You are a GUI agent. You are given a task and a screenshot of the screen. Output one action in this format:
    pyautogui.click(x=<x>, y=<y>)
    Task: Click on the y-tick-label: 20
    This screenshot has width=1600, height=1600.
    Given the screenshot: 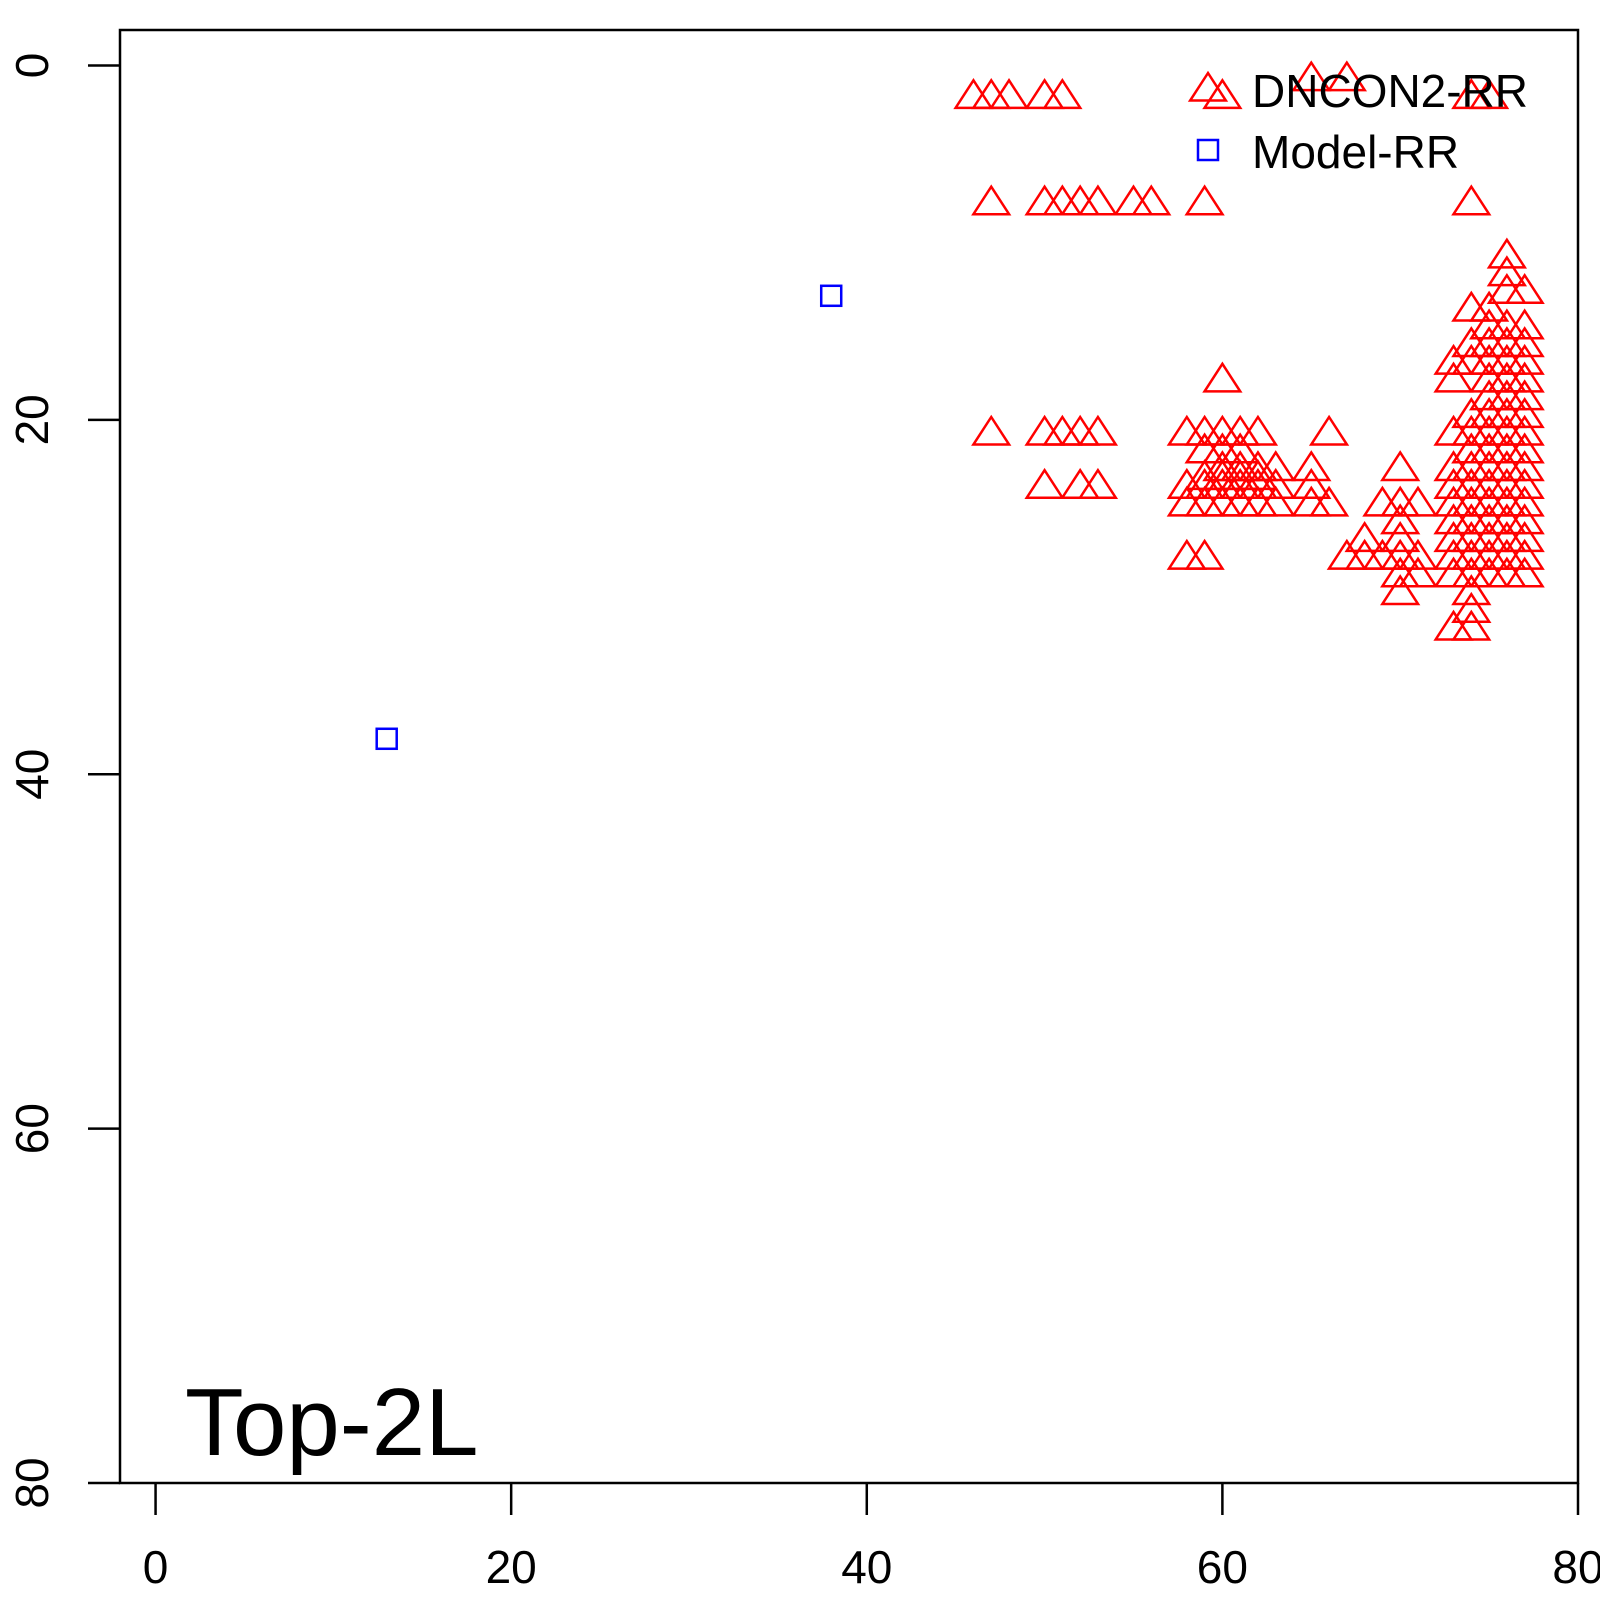 What is the action you would take?
    pyautogui.click(x=32, y=419)
    